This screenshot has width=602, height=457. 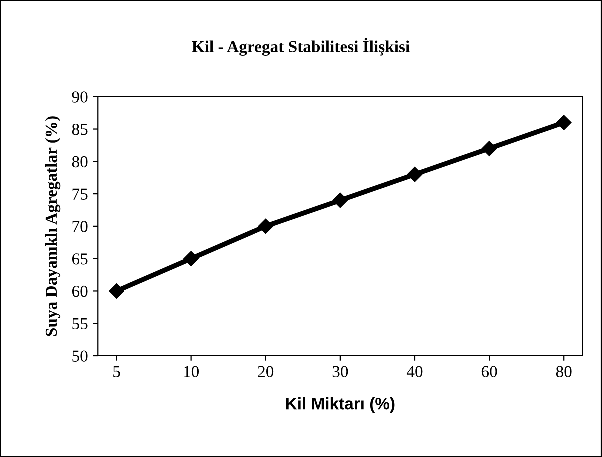 I want to click on x-tick-label: 40, so click(x=414, y=372).